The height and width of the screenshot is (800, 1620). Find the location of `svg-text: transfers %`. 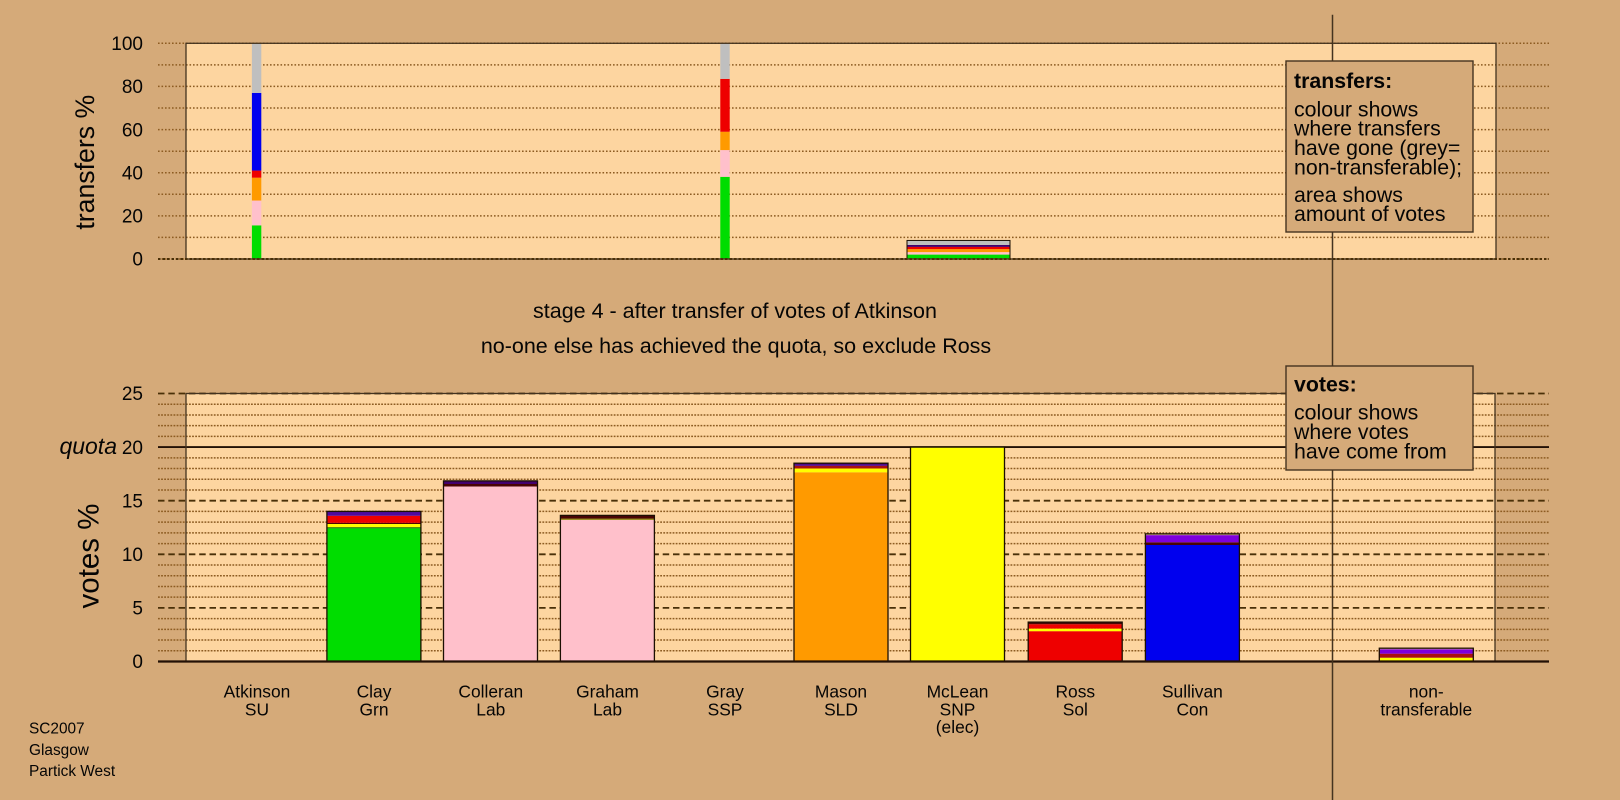

svg-text: transfers % is located at coordinates (85, 162).